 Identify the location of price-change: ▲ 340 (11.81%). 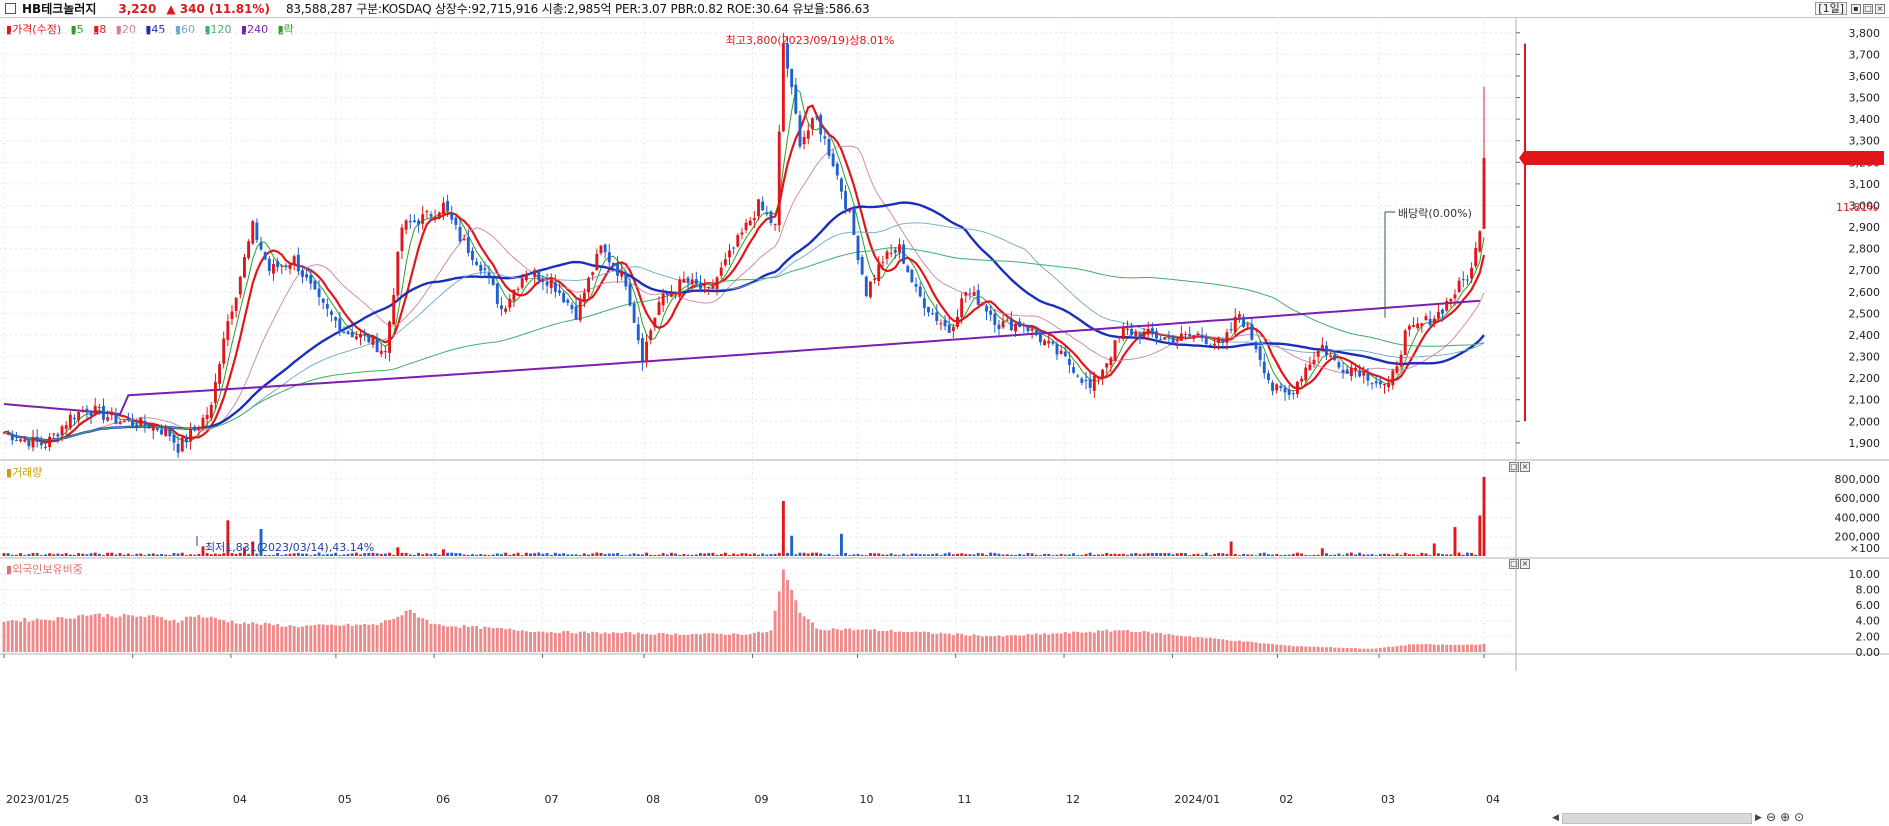
(218, 8).